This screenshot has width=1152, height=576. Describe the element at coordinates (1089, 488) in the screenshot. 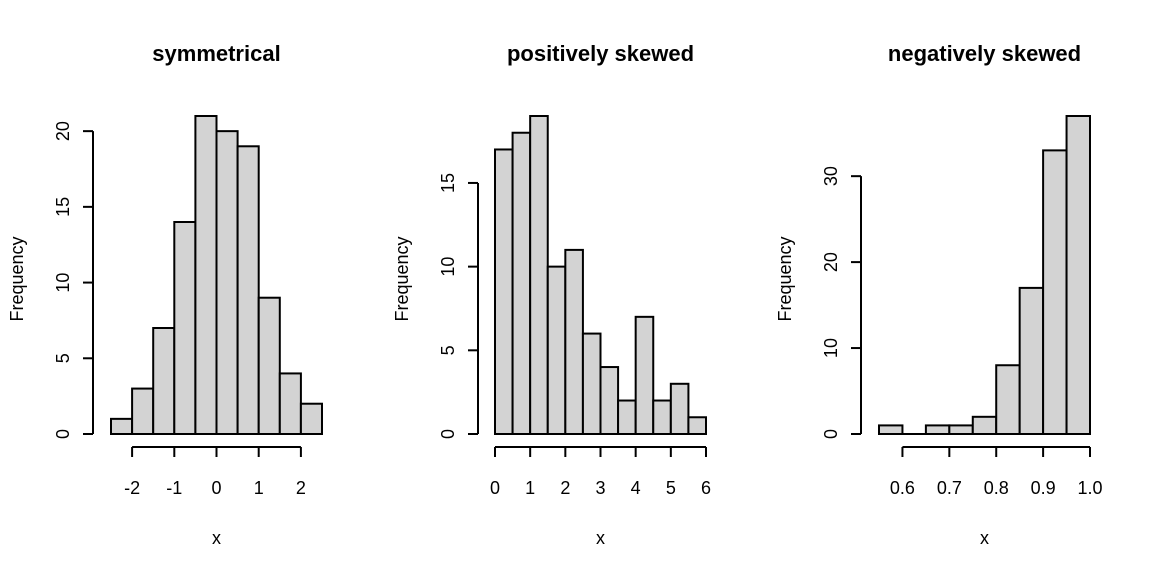

I see `x-tick-label: 1.0` at that location.